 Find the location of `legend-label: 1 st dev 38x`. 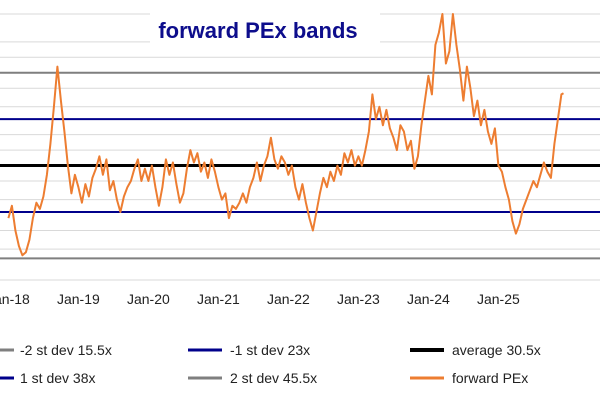

legend-label: 1 st dev 38x is located at coordinates (58, 378).